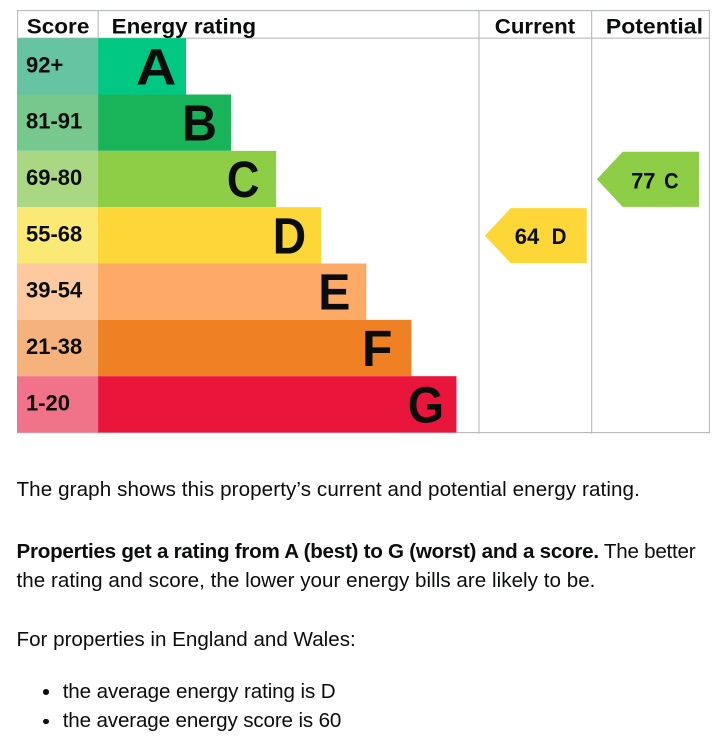  What do you see at coordinates (184, 26) in the screenshot?
I see `svg-text: Energy rating` at bounding box center [184, 26].